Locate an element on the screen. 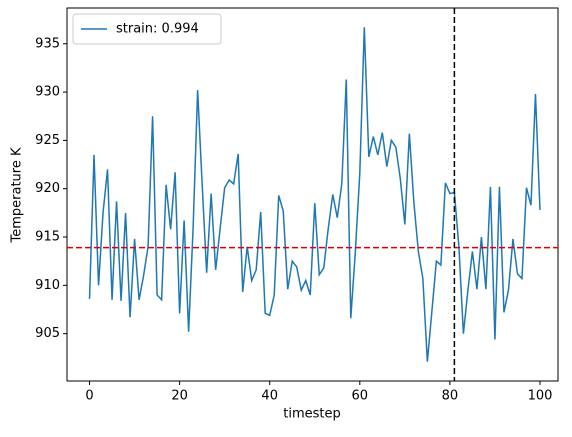 The width and height of the screenshot is (572, 437). x-axis-label: timestep is located at coordinates (312, 414).